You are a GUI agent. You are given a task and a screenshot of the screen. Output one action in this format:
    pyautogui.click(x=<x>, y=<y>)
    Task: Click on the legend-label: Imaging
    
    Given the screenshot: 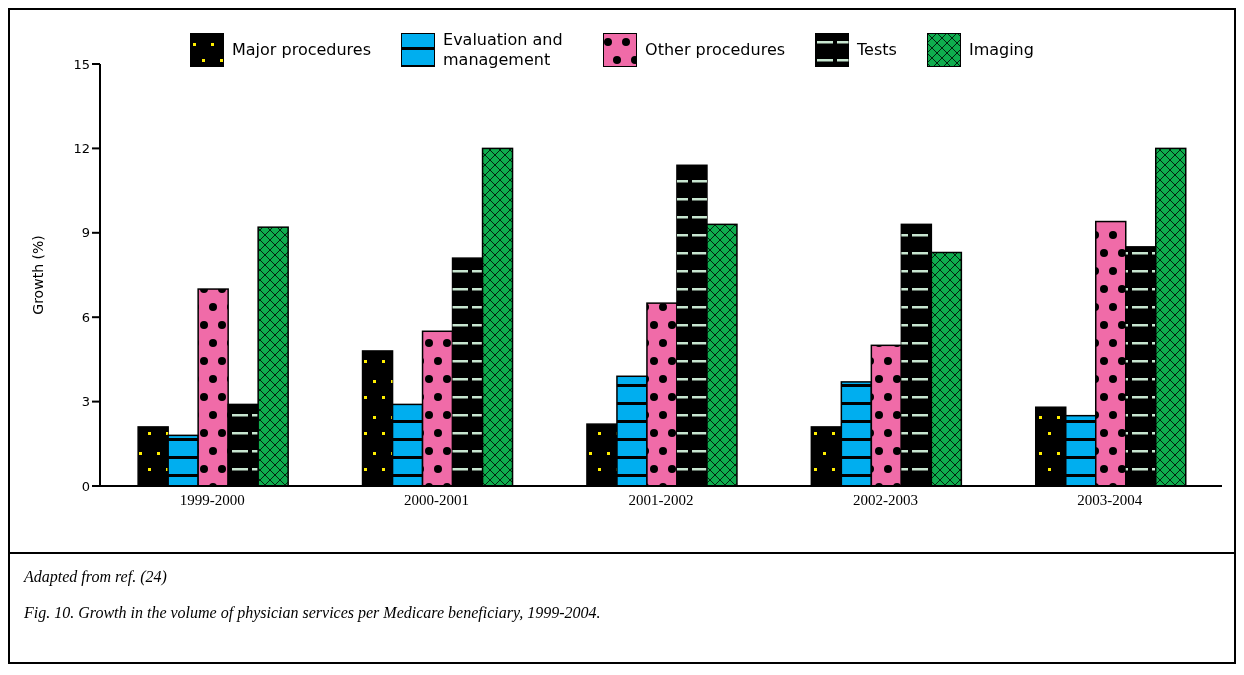 What is the action you would take?
    pyautogui.click(x=1001, y=50)
    